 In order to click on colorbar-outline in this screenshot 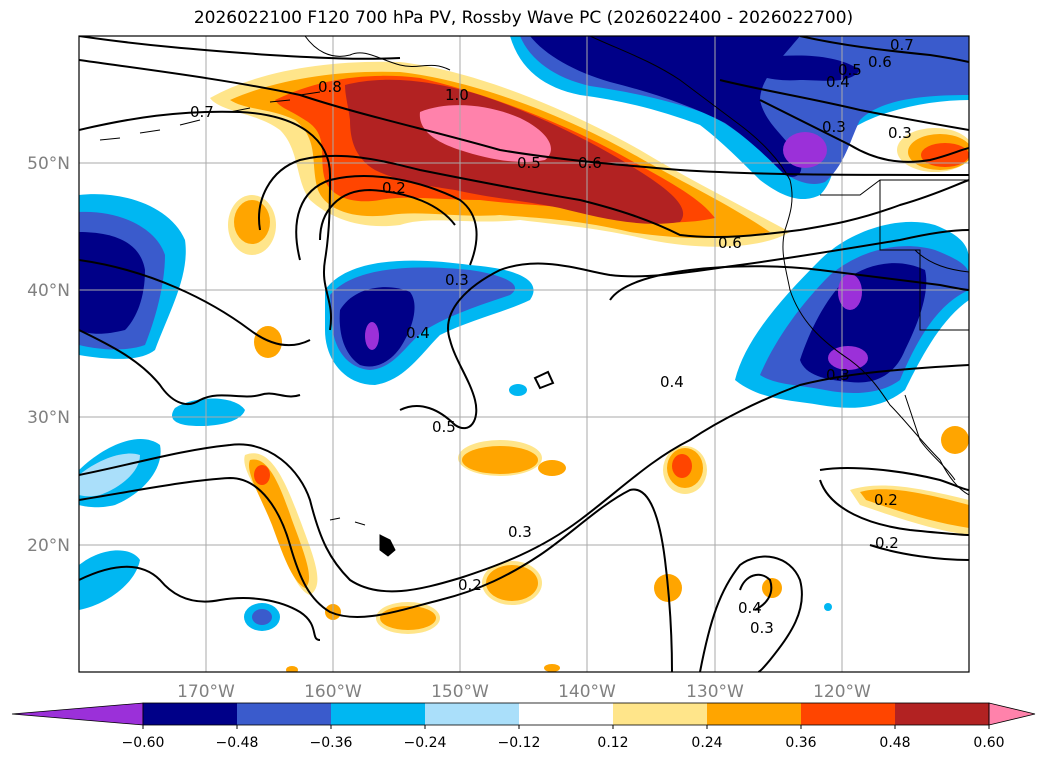, I will do `click(566, 714)`.